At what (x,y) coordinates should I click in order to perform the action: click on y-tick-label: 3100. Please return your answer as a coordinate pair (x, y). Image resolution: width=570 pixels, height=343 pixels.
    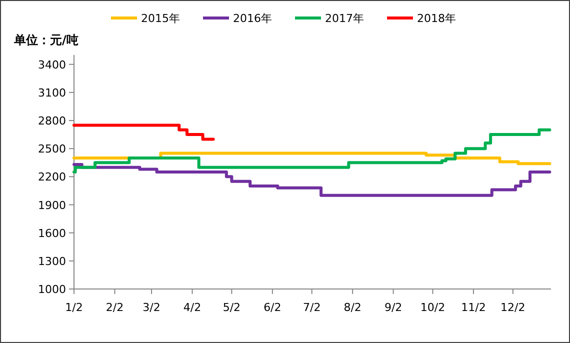
    Looking at the image, I should click on (52, 93).